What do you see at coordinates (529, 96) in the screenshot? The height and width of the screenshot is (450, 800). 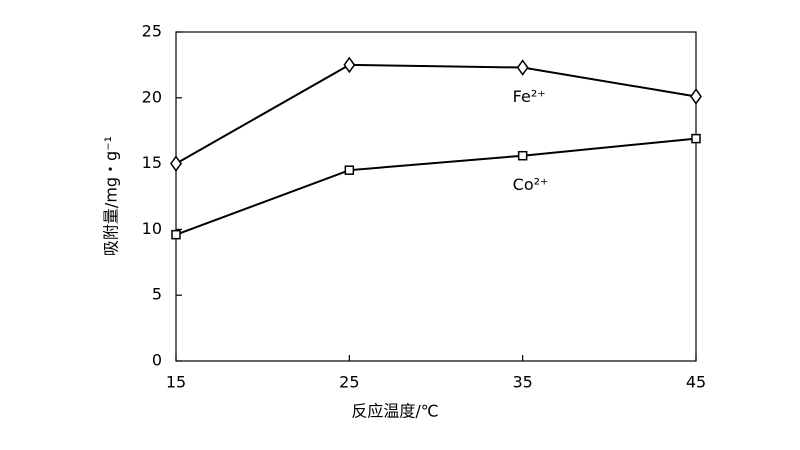 I see `series-label: Fe²⁺` at bounding box center [529, 96].